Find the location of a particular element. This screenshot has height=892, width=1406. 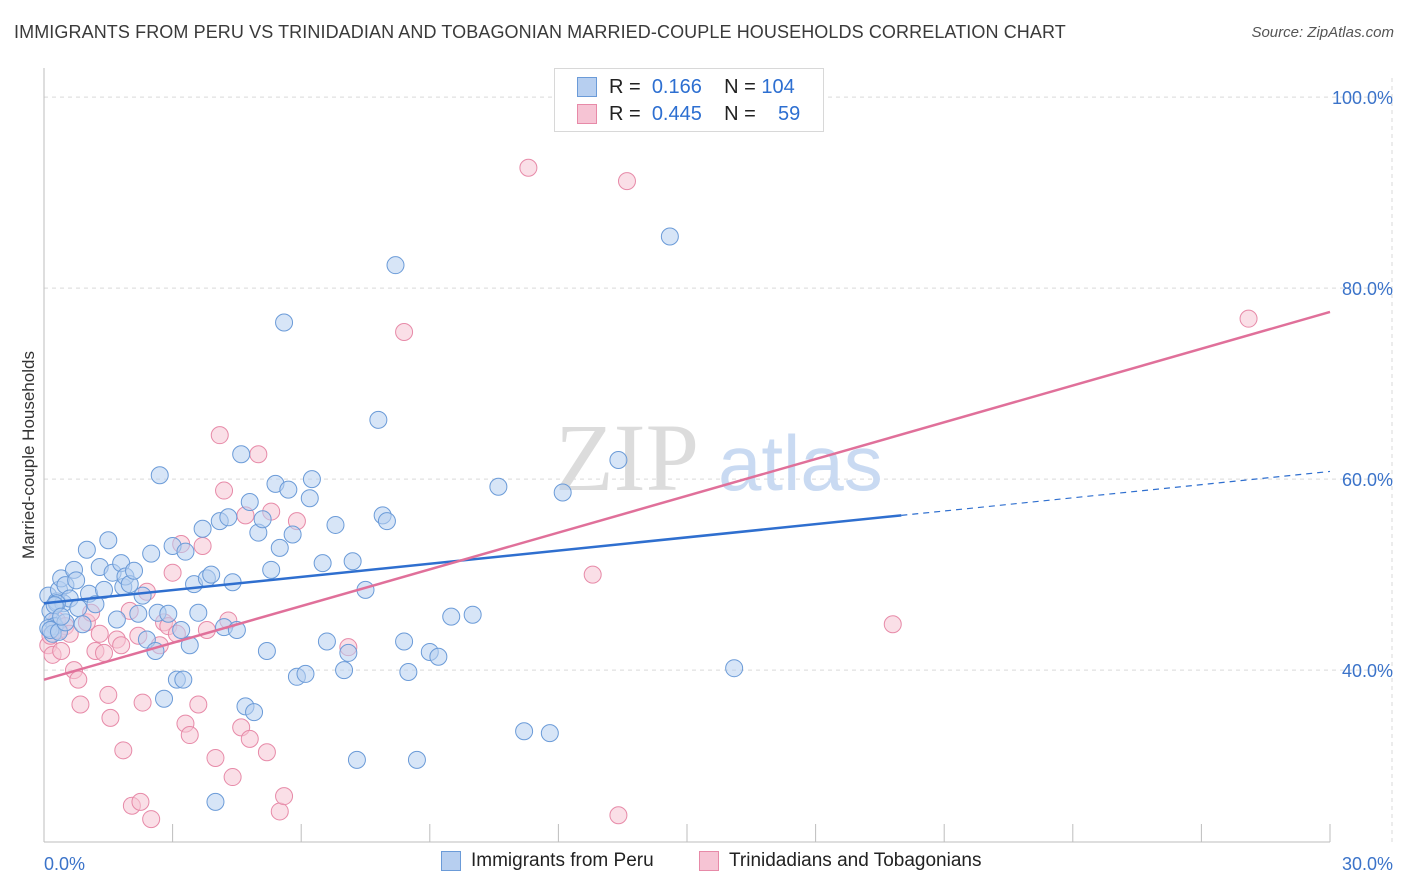

y-tick-label: 40.0% is located at coordinates (1367, 671).